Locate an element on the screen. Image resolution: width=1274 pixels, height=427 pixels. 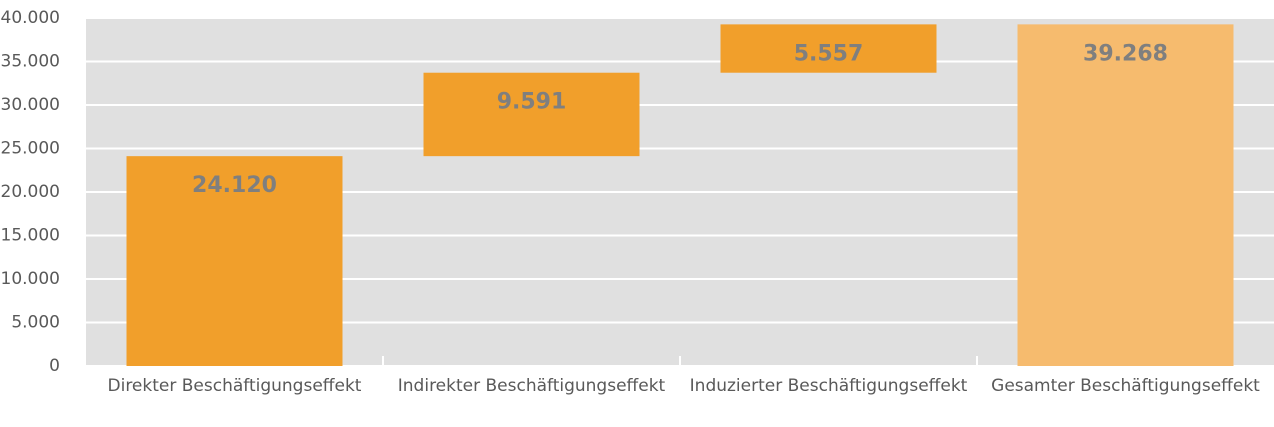
y-tick-label: 40.000 is located at coordinates (30, 18).